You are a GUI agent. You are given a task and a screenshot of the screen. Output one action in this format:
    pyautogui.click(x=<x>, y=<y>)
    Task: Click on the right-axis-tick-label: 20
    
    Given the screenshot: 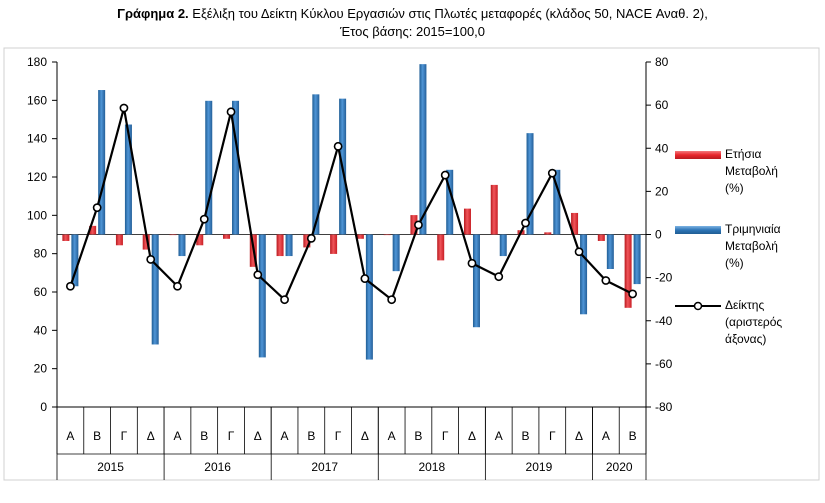 What is the action you would take?
    pyautogui.click(x=662, y=191)
    